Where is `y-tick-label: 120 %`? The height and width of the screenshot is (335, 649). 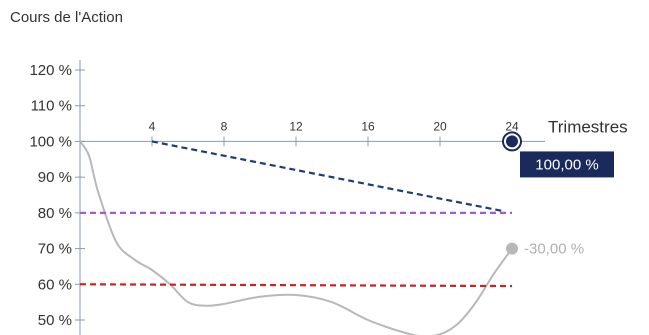
y-tick-label: 120 % is located at coordinates (50, 70).